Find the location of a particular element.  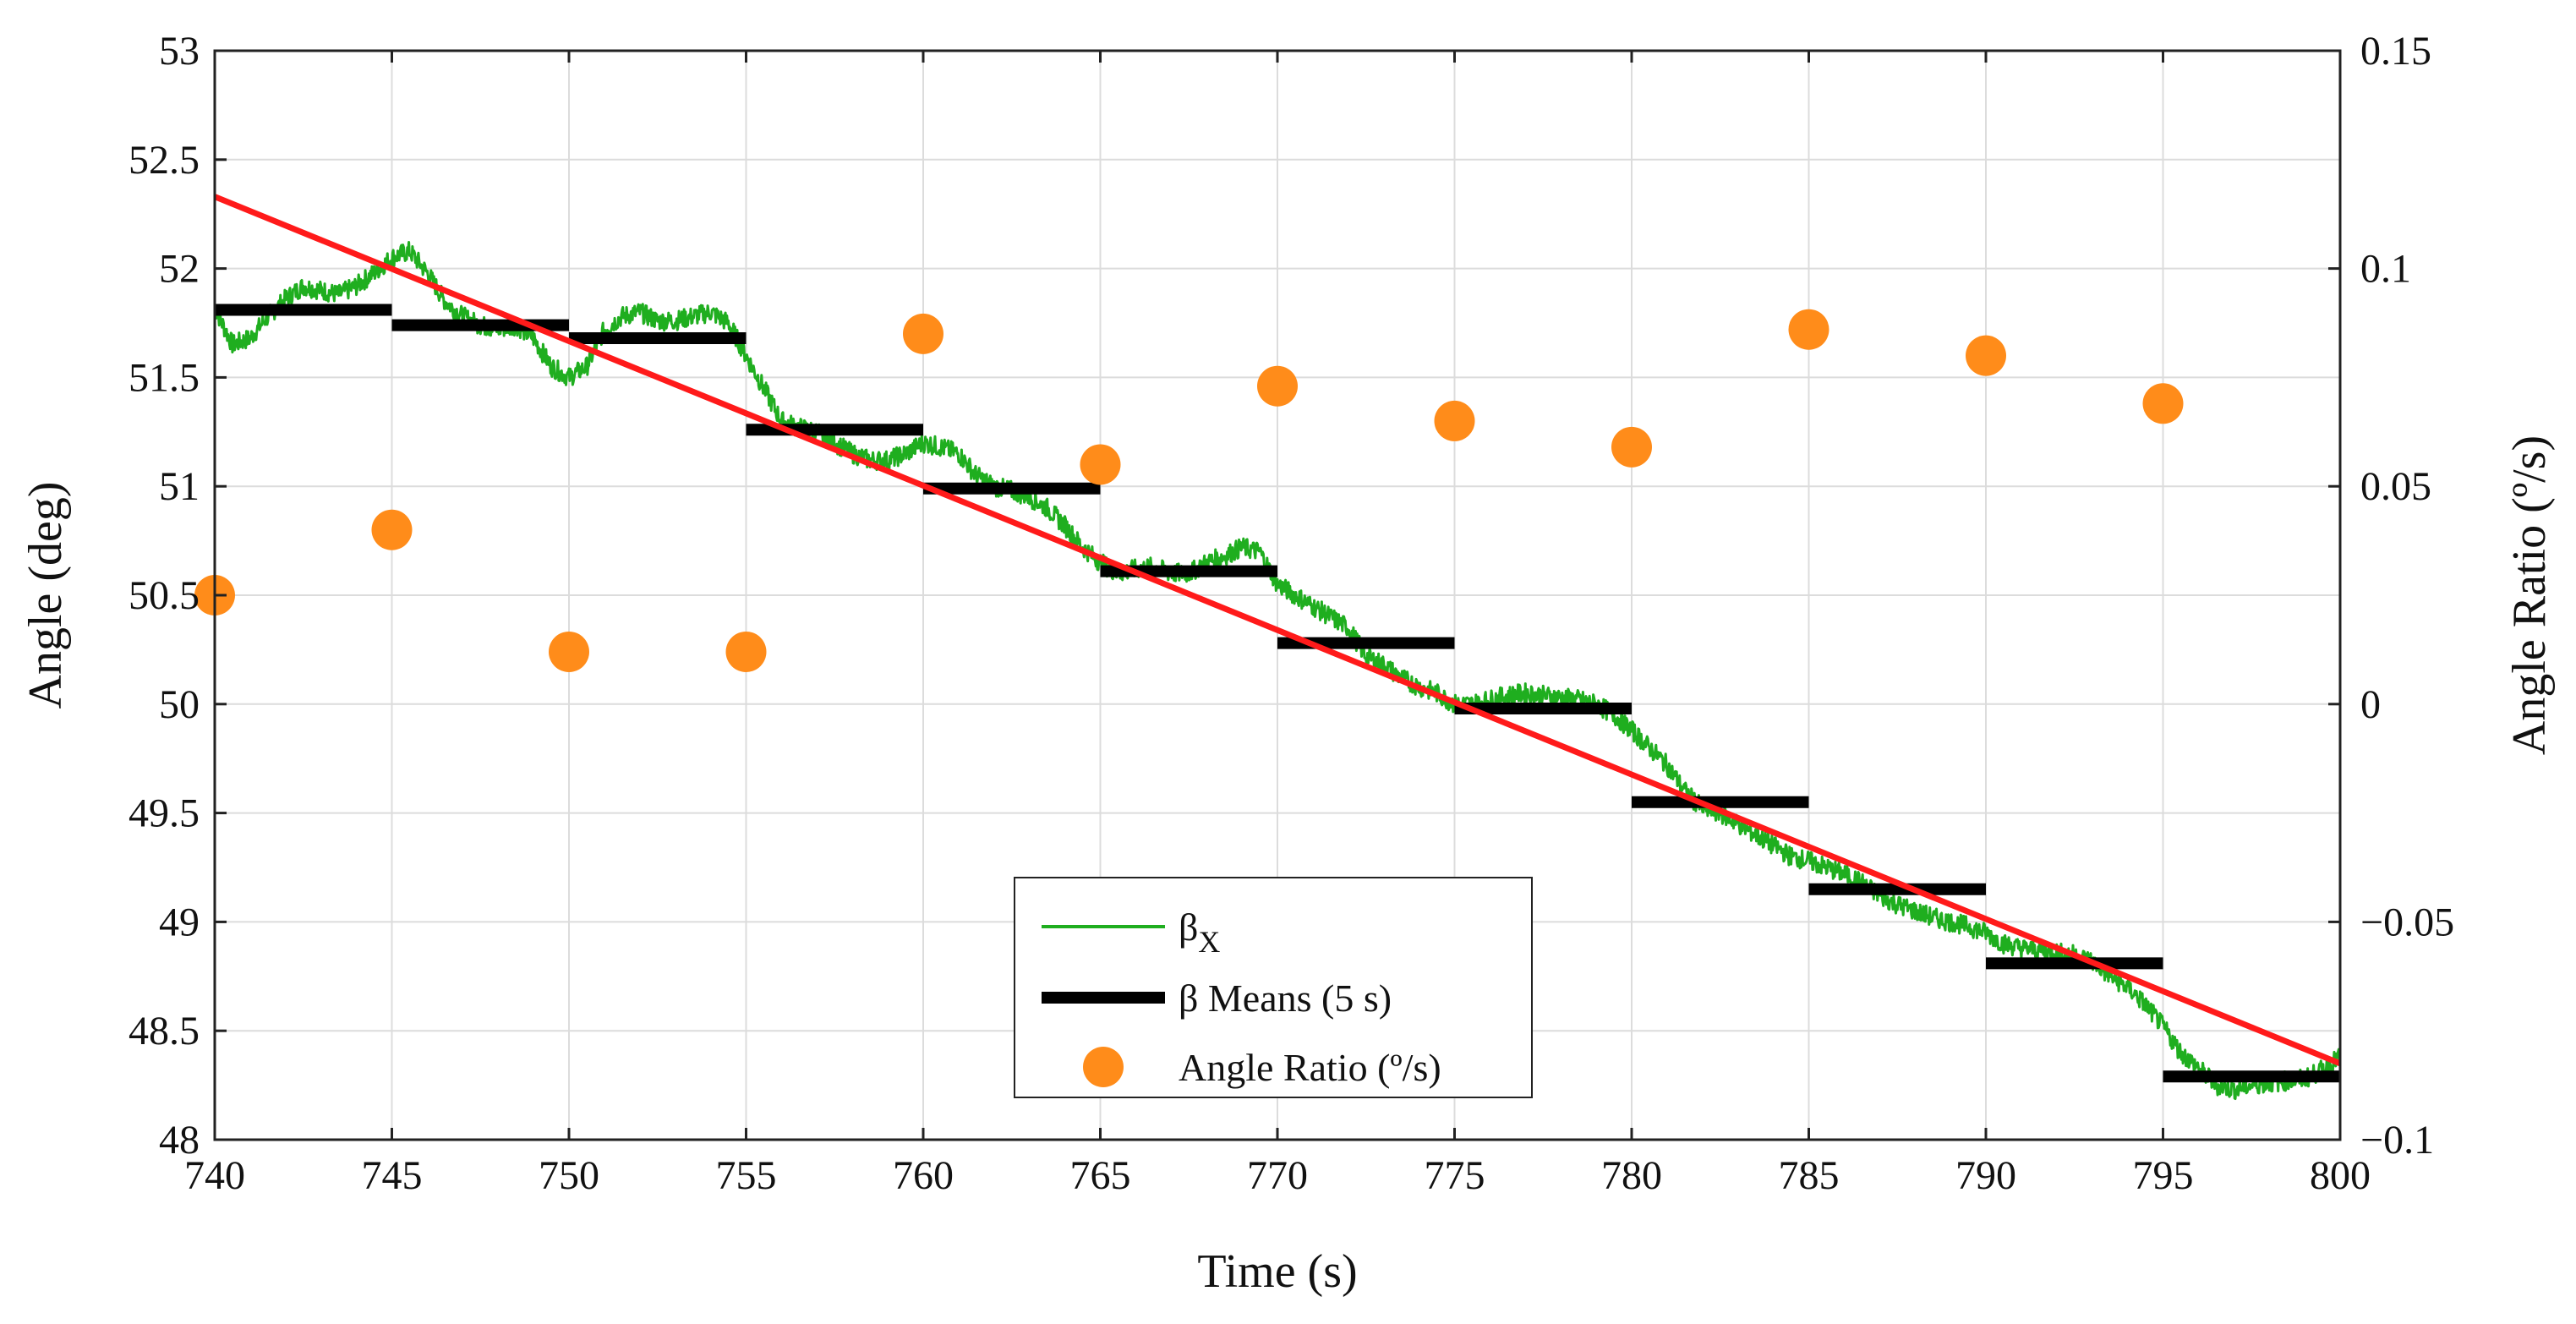

x-tick-label-12: 800 is located at coordinates (2340, 1176).